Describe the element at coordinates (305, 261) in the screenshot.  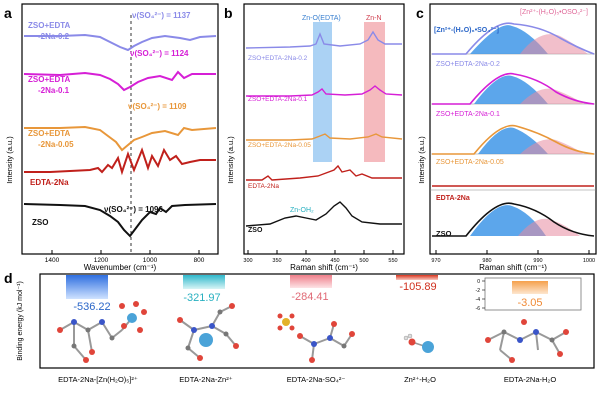
I see `panel-b-xtick: 400` at that location.